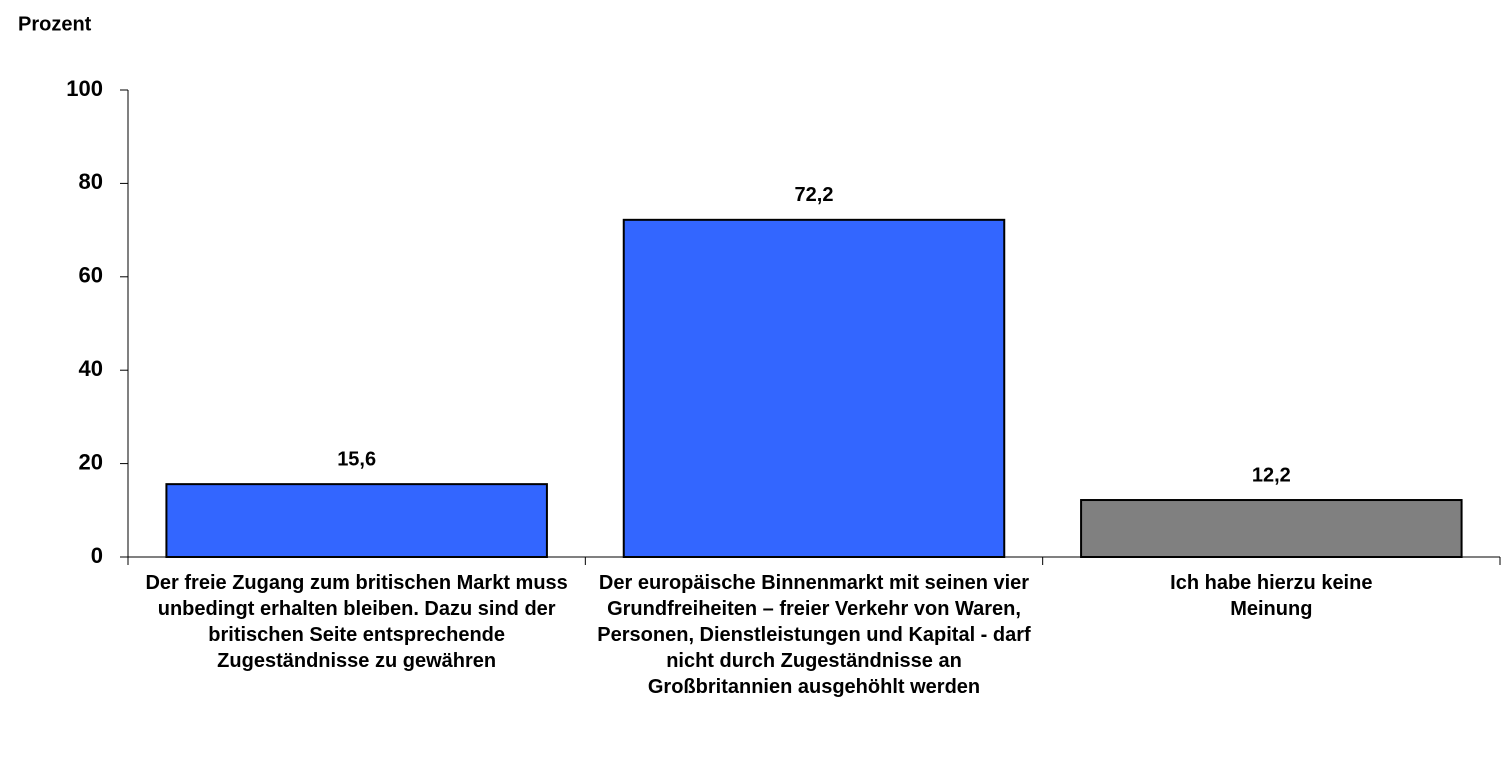 The height and width of the screenshot is (757, 1507). What do you see at coordinates (1271, 475) in the screenshot?
I see `value-label: 12,2` at bounding box center [1271, 475].